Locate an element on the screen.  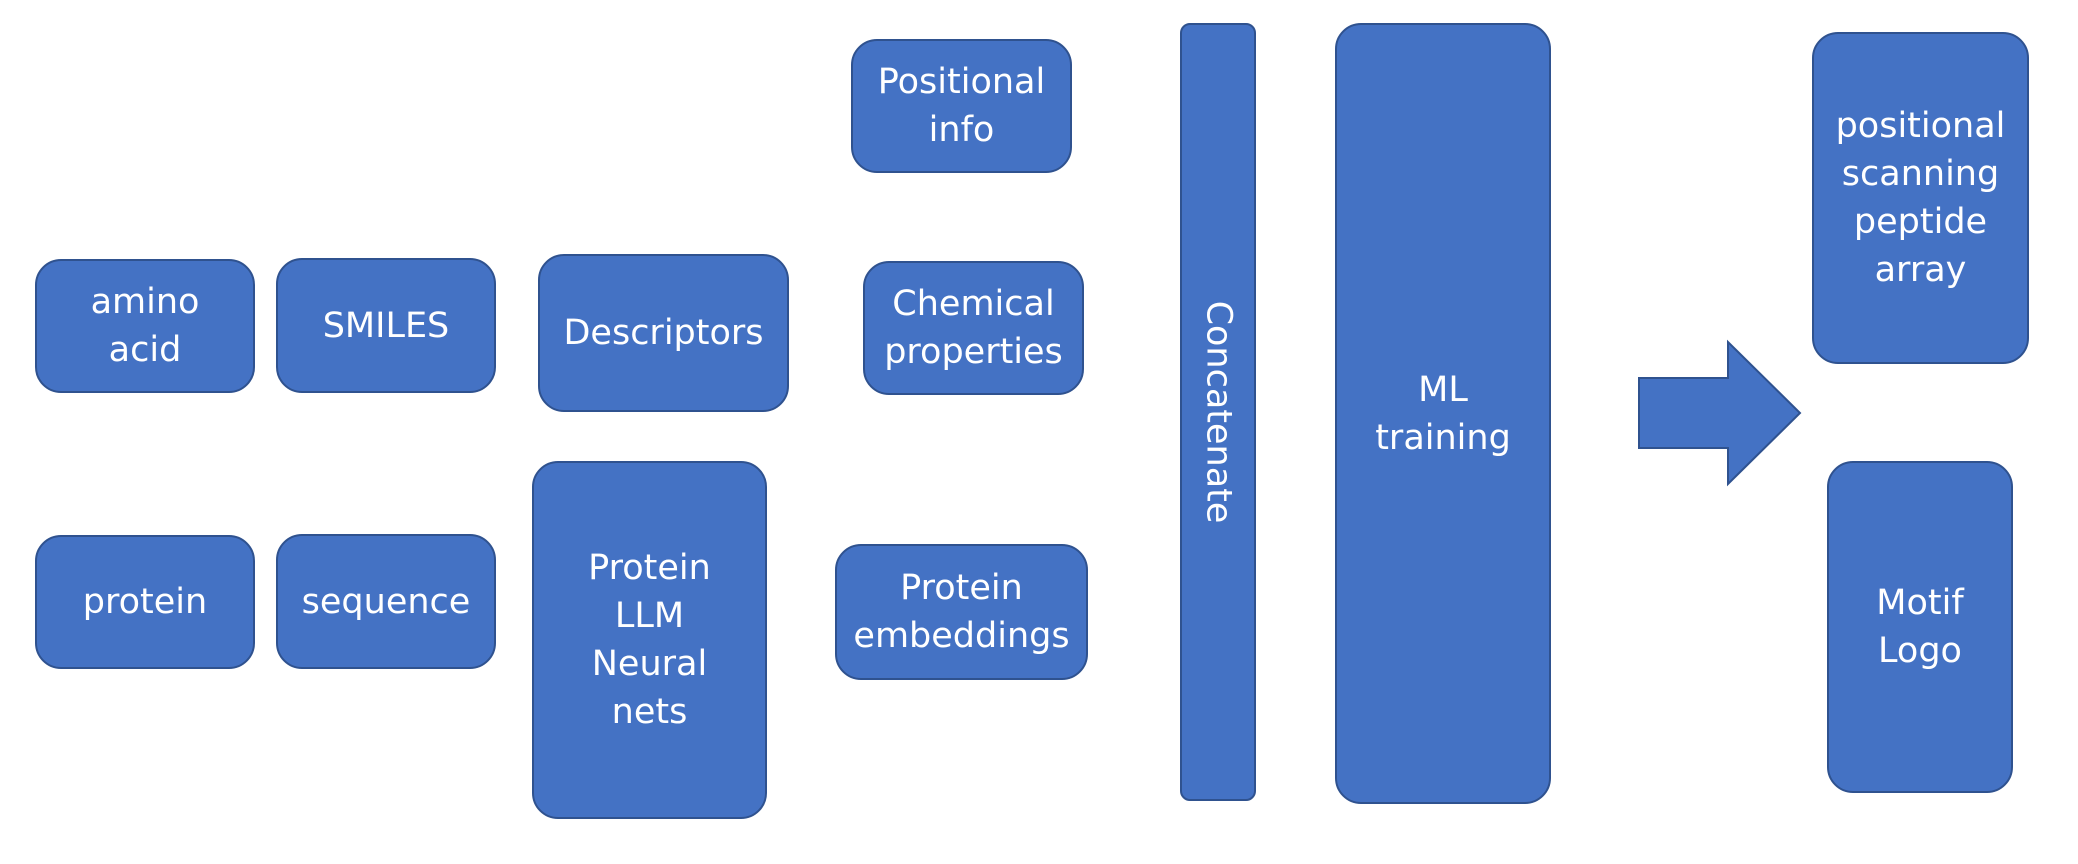
protein-llm-box: Protein LLM Neural nets is located at coordinates (649, 640).